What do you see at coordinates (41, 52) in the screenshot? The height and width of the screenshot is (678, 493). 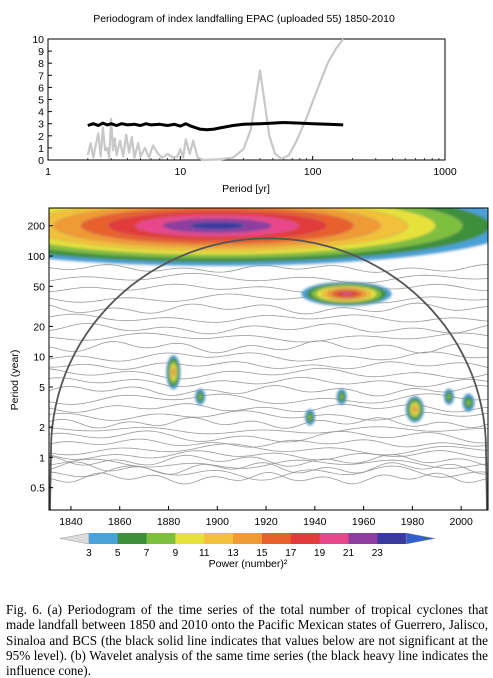 I see `y-tick-label: 9` at bounding box center [41, 52].